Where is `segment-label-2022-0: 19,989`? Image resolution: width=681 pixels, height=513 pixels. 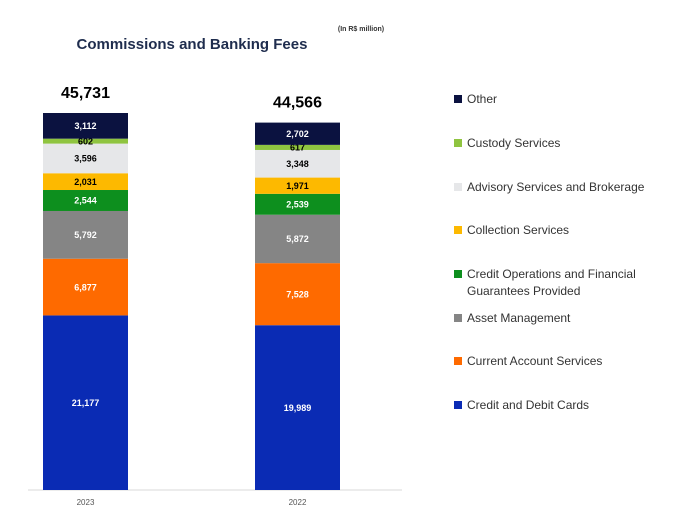
segment-label-2022-0: 19,989 is located at coordinates (298, 408).